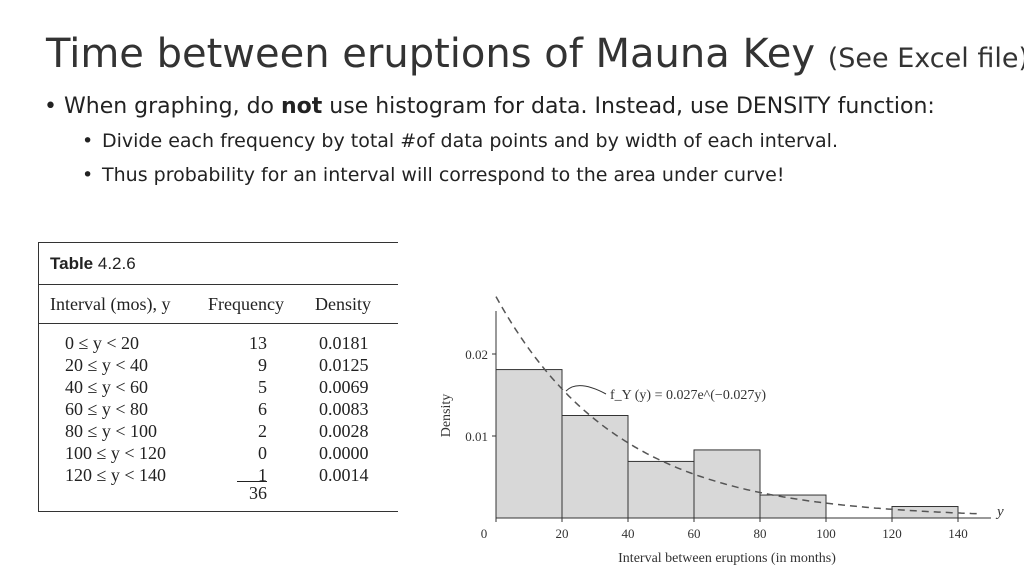 This screenshot has width=1024, height=576. Describe the element at coordinates (262, 365) in the screenshot. I see `cell-frequency: 9` at that location.